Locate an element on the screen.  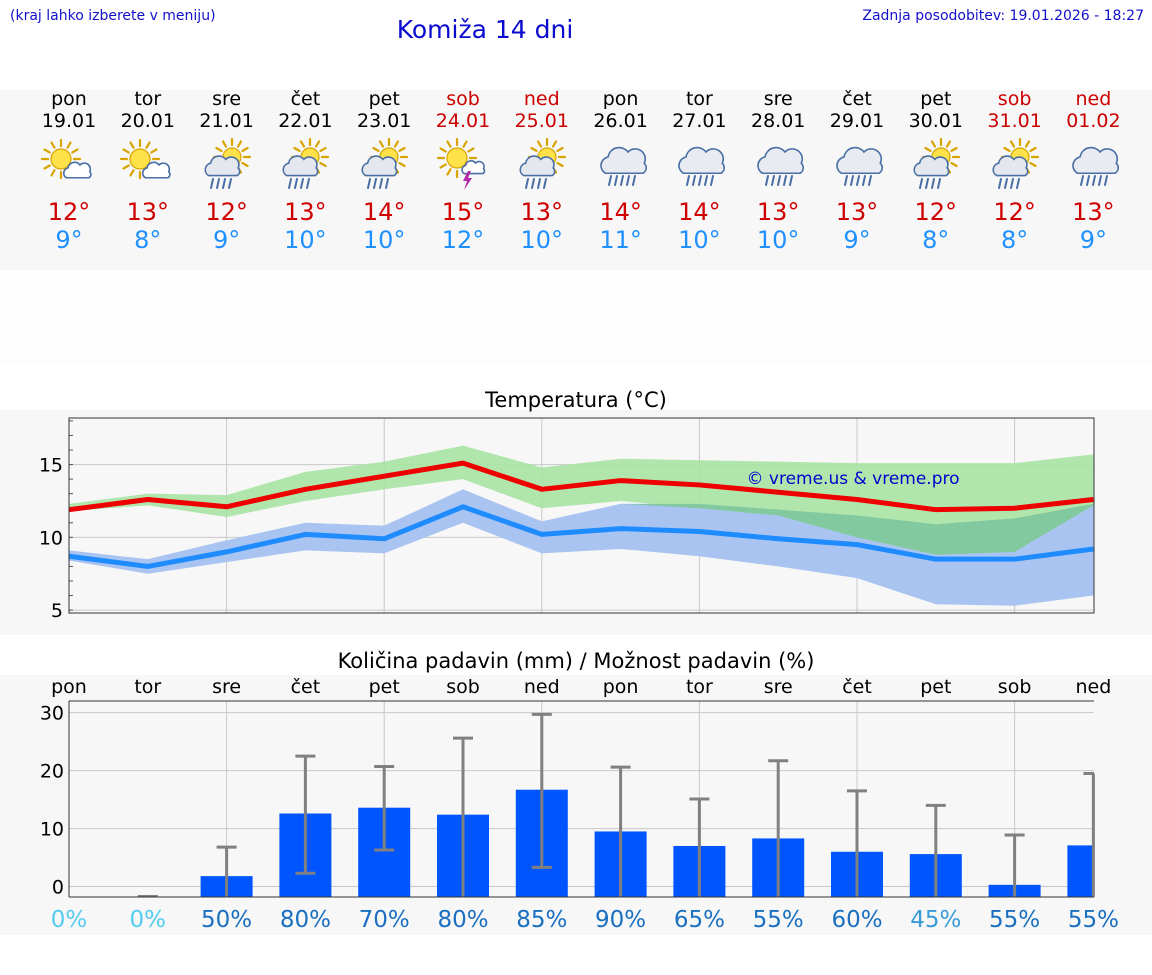
precip-probability: 0% is located at coordinates (69, 920).